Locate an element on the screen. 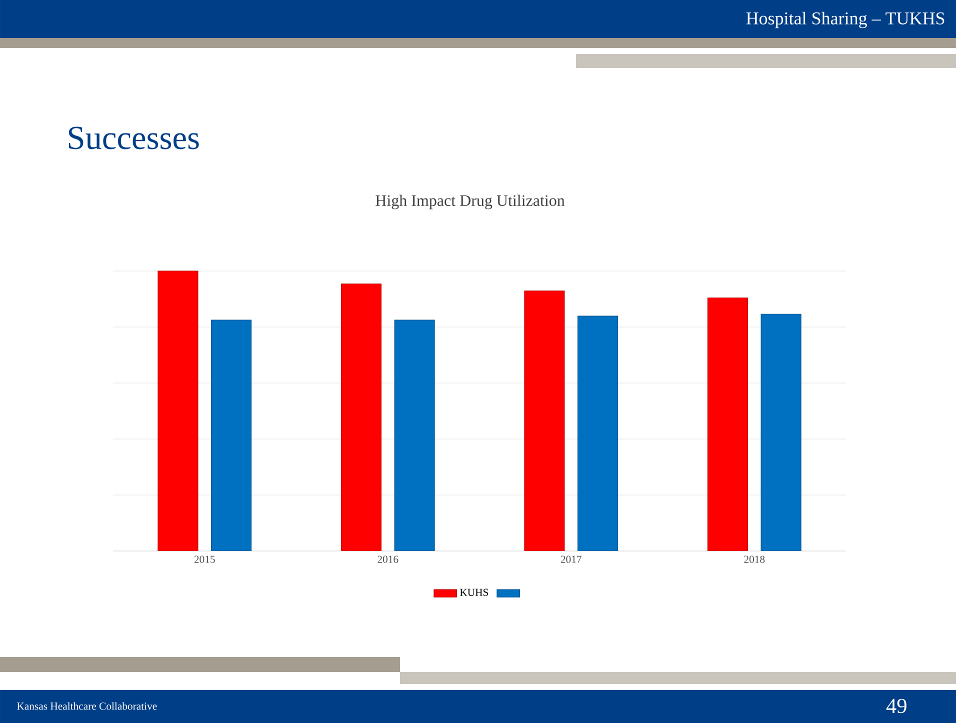 The image size is (956, 723). x-tick-label: 2018 is located at coordinates (754, 559).